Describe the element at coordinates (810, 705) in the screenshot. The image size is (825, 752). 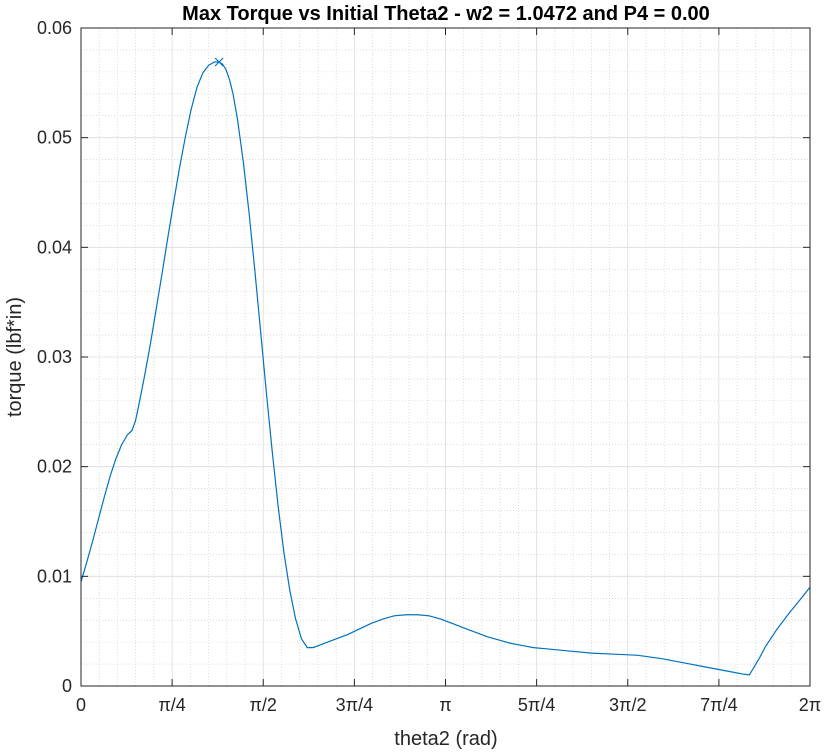
I see `x-tick-label: 2π` at that location.